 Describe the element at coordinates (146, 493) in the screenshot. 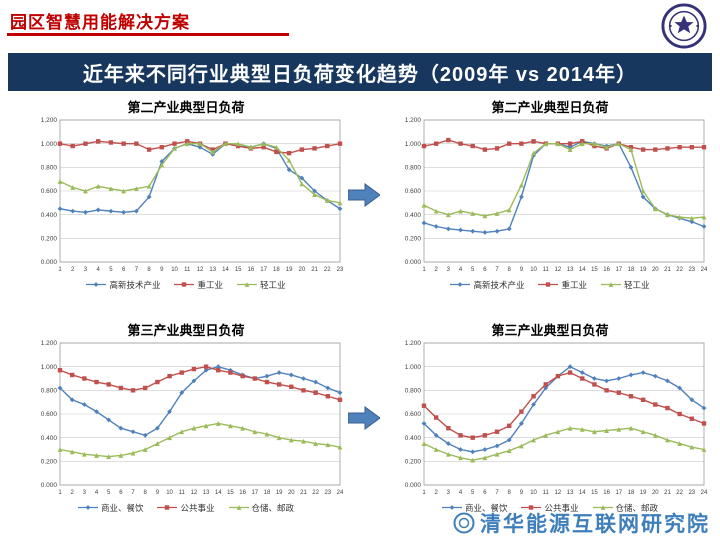

I see `svg-text: 8` at that location.